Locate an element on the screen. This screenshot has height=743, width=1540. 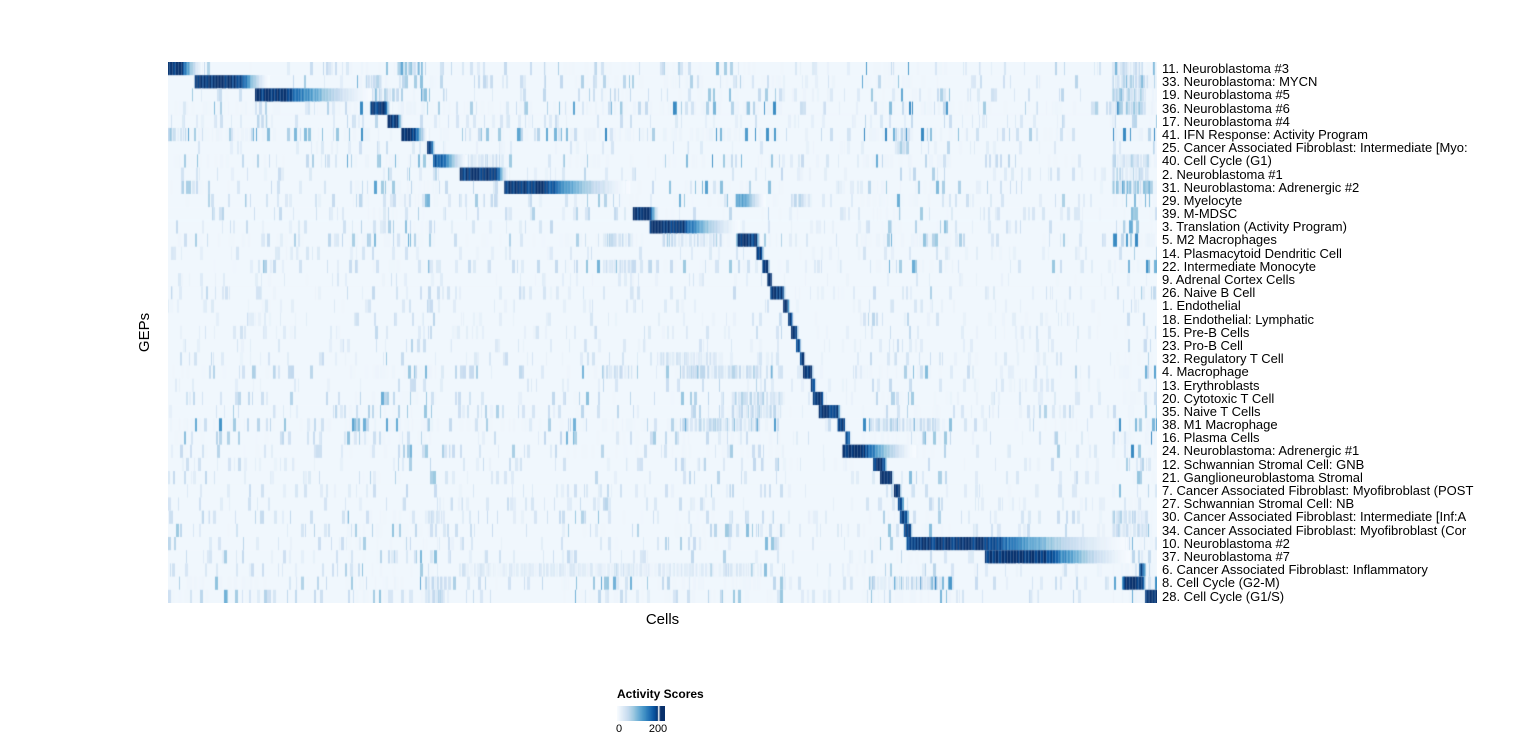
row-label: 33. Neuroblastoma: MYCN is located at coordinates (1240, 82).